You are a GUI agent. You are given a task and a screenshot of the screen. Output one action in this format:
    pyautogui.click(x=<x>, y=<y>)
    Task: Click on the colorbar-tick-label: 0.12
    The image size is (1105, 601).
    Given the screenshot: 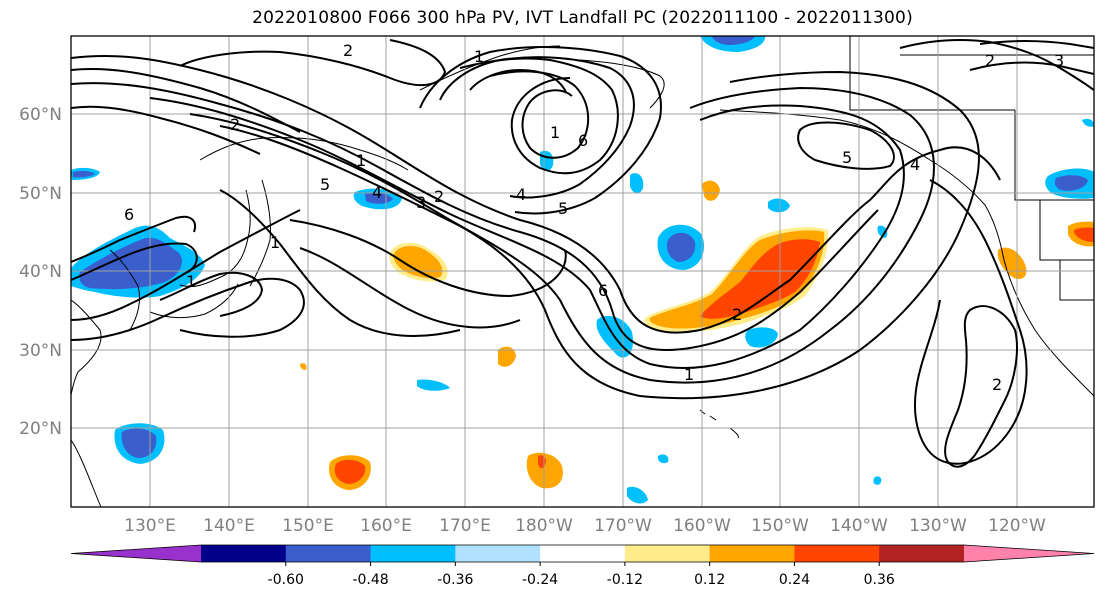 What is the action you would take?
    pyautogui.click(x=709, y=580)
    